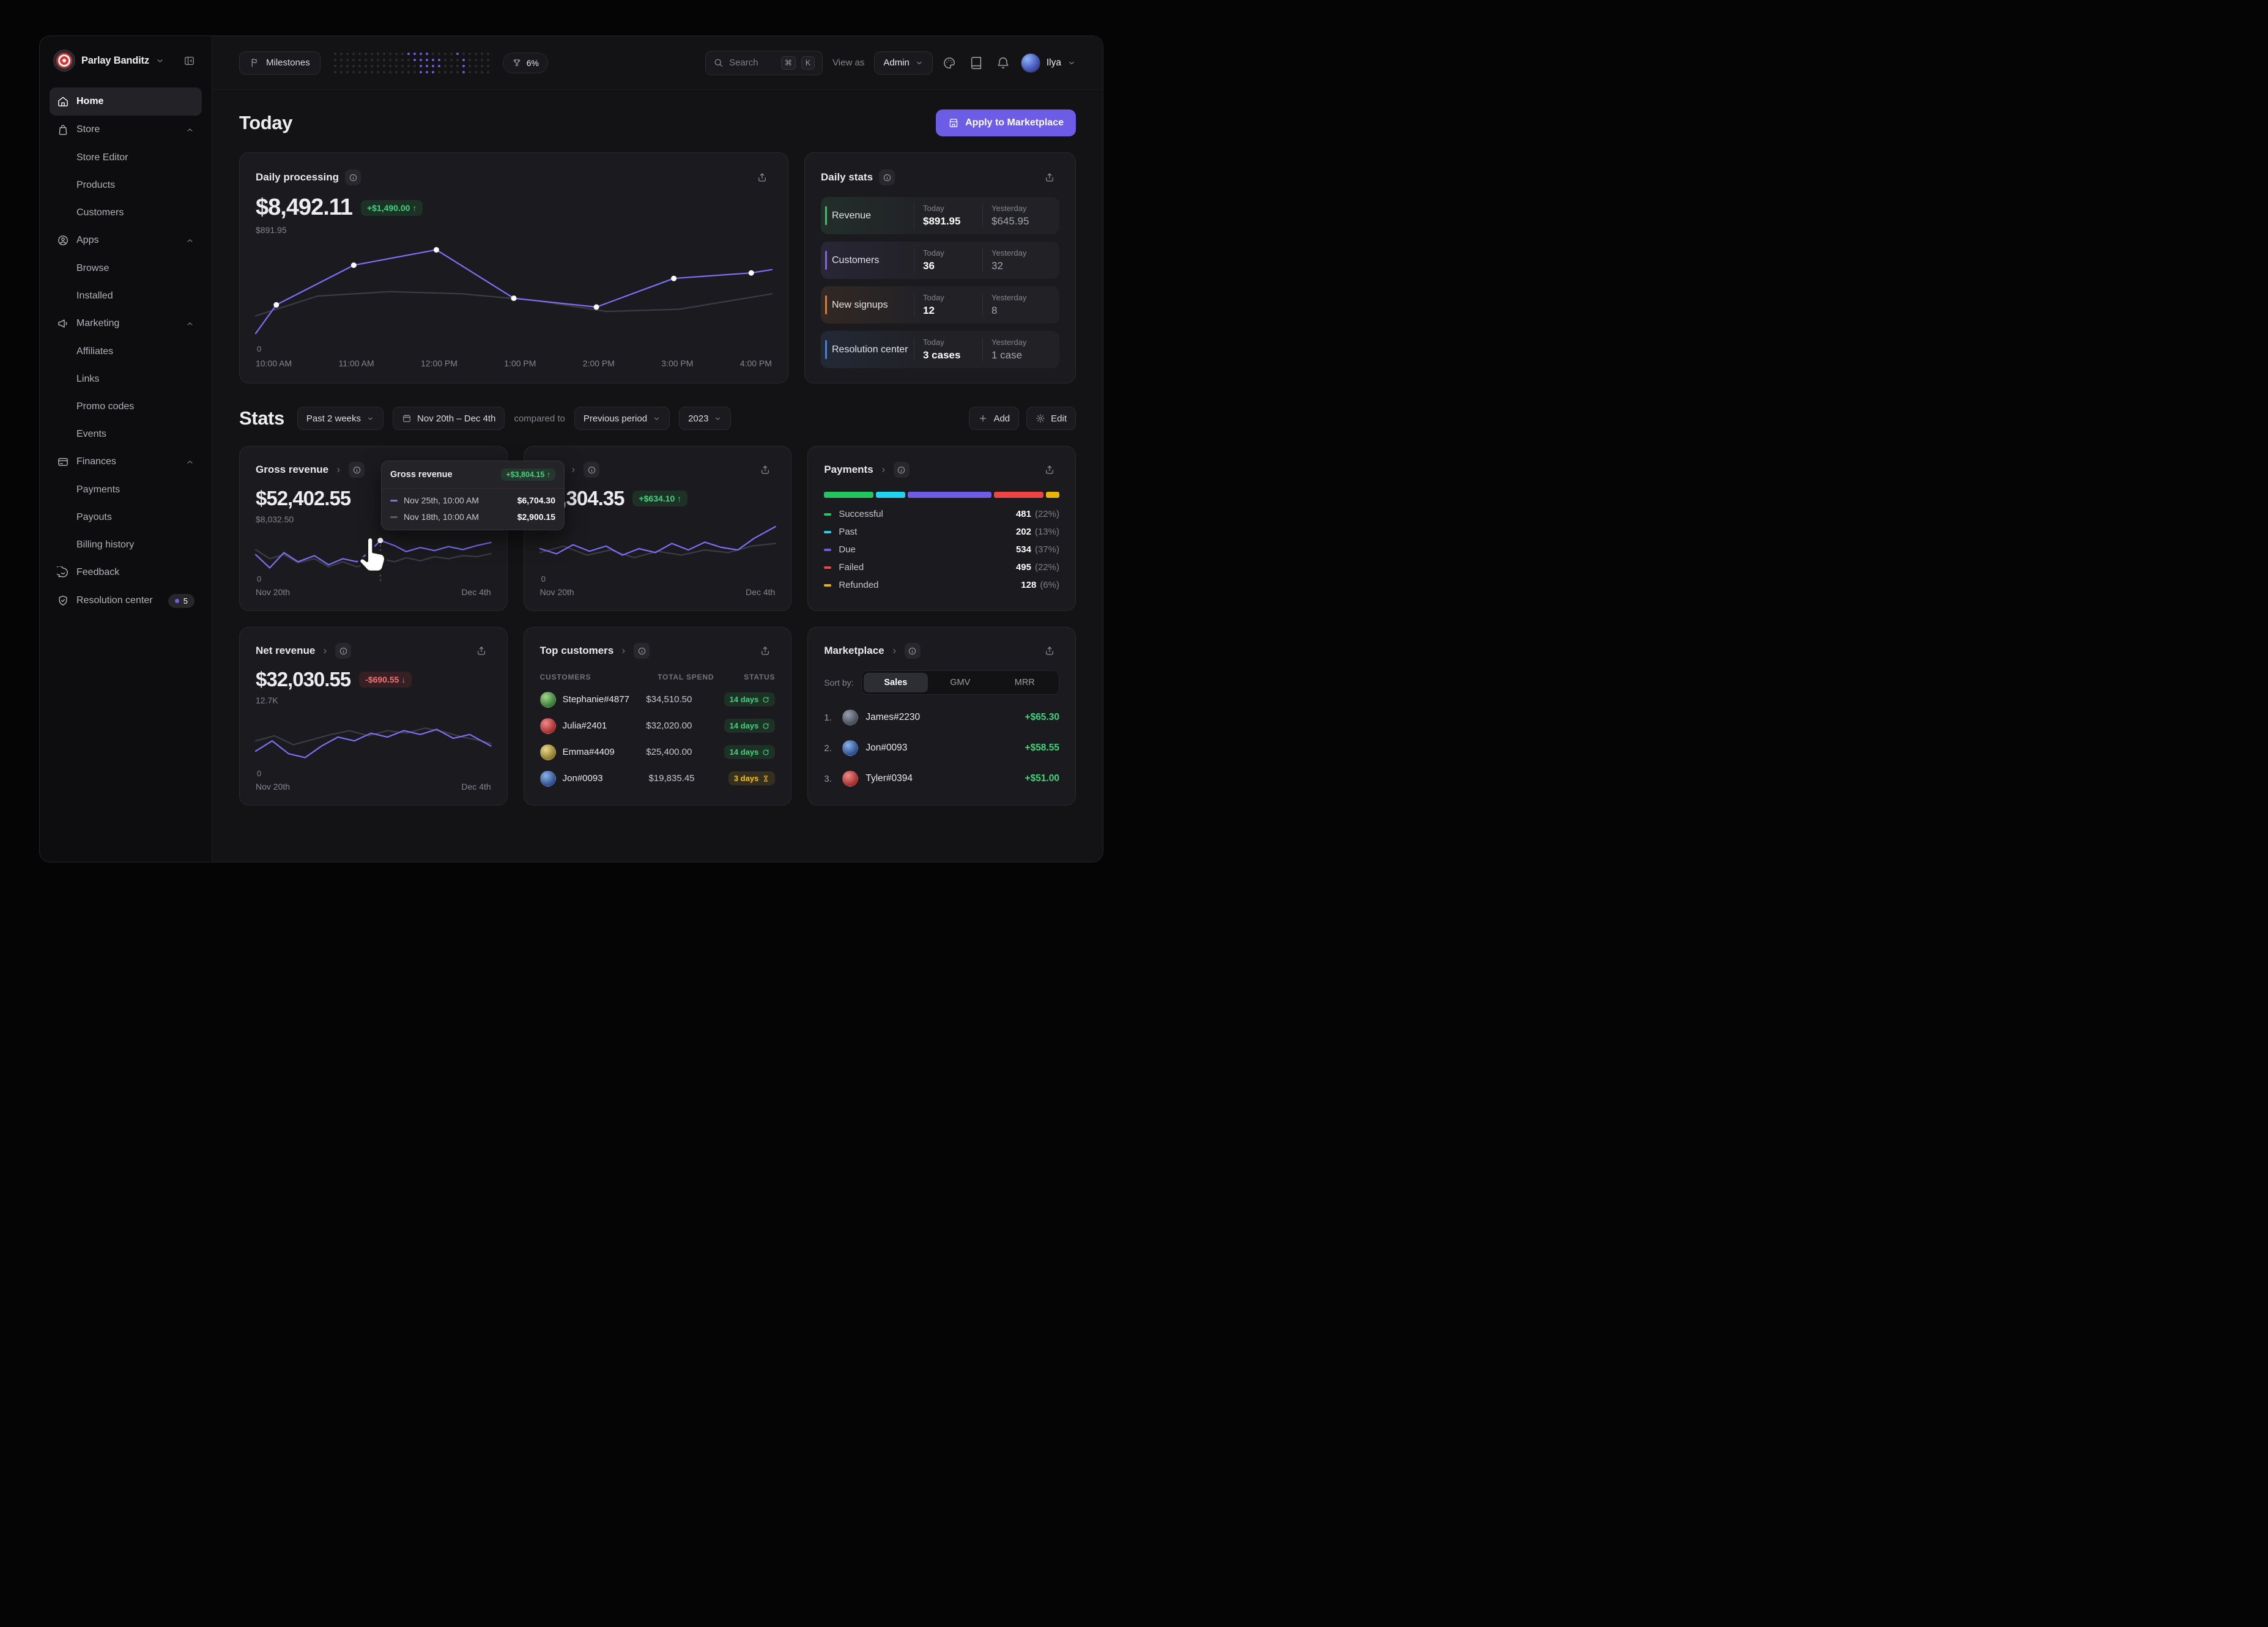 The height and width of the screenshot is (1627, 2268). Describe the element at coordinates (1030, 63) in the screenshot. I see `user-avatar` at that location.